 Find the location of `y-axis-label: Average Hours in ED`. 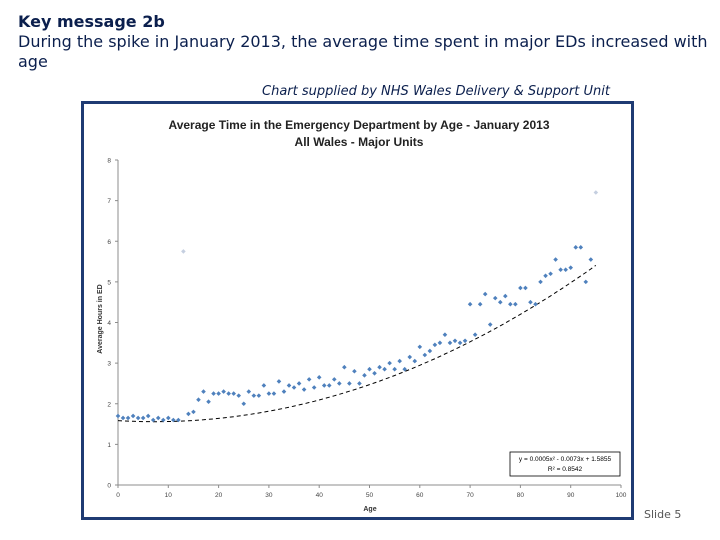

y-axis-label: Average Hours in ED is located at coordinates (100, 318).